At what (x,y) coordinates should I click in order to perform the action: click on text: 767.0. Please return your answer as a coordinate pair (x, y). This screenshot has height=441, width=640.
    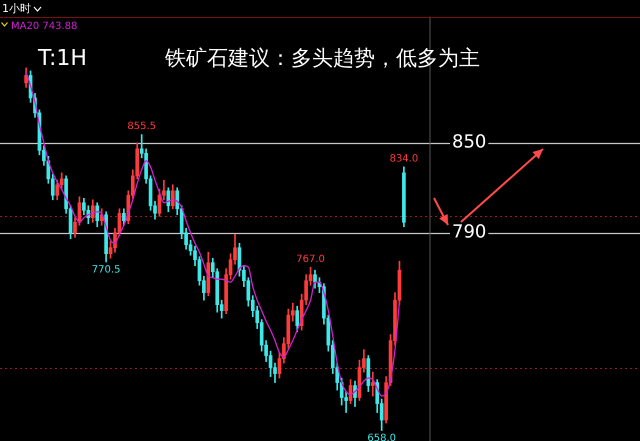
    Looking at the image, I should click on (310, 259).